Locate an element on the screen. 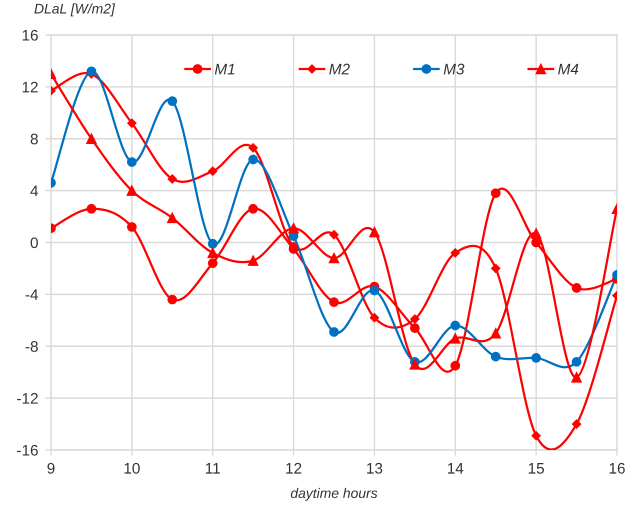 The width and height of the screenshot is (626, 508). x-tick-label: 12 is located at coordinates (294, 468).